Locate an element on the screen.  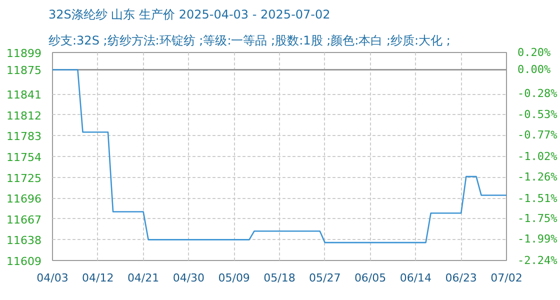
y-tick-label: 11725 is located at coordinates (24, 178).